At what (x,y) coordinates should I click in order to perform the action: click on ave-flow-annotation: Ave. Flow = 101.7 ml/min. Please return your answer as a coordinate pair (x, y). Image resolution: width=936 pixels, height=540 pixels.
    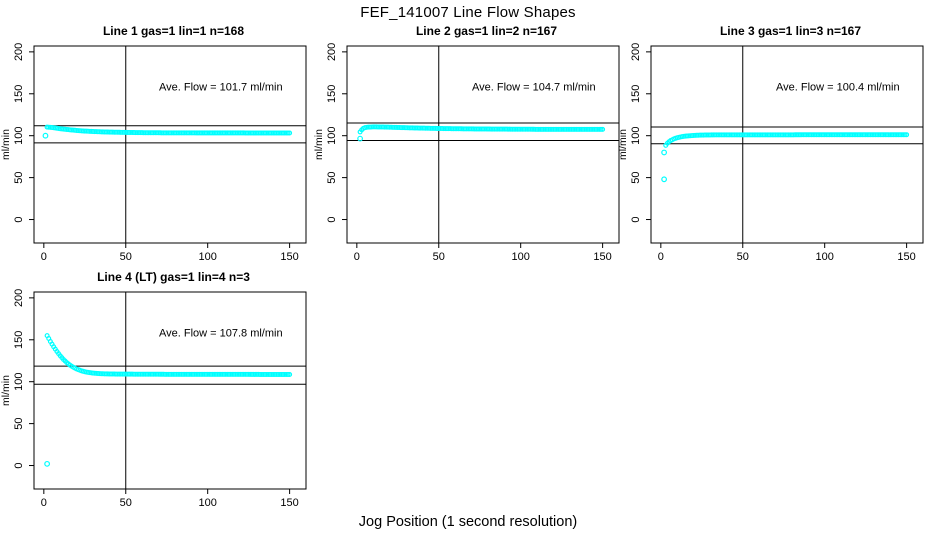
    Looking at the image, I should click on (221, 87).